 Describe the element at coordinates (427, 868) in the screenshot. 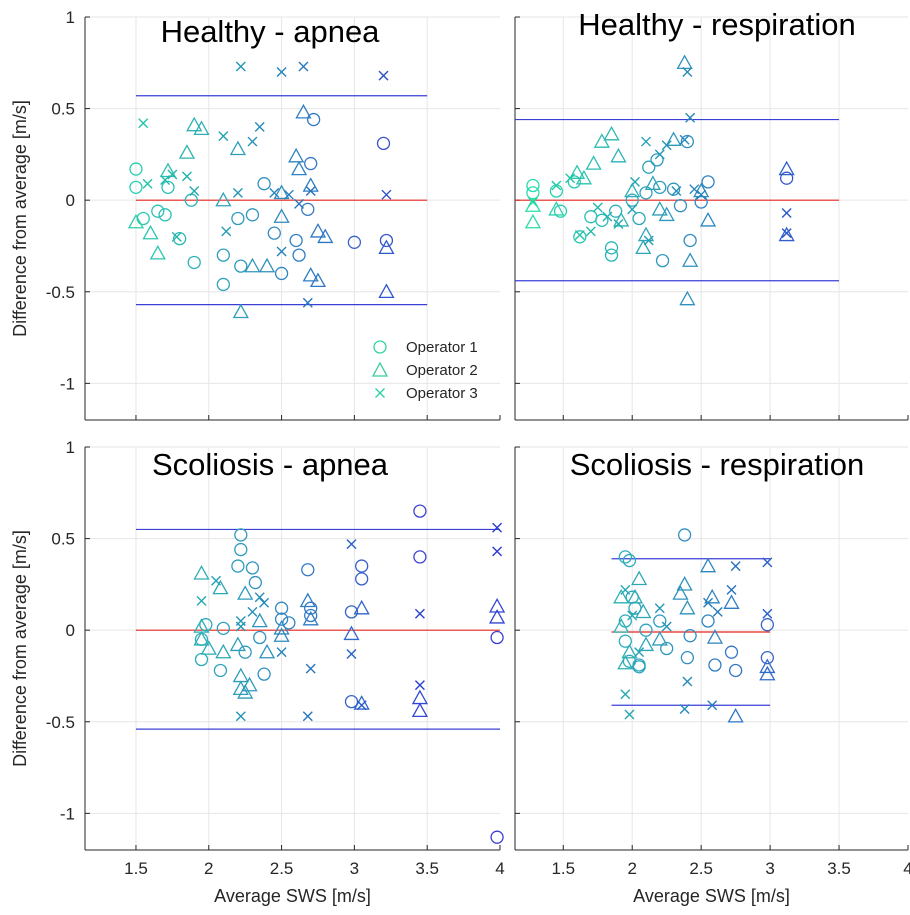

I see `x-tick-label: 3.5` at that location.